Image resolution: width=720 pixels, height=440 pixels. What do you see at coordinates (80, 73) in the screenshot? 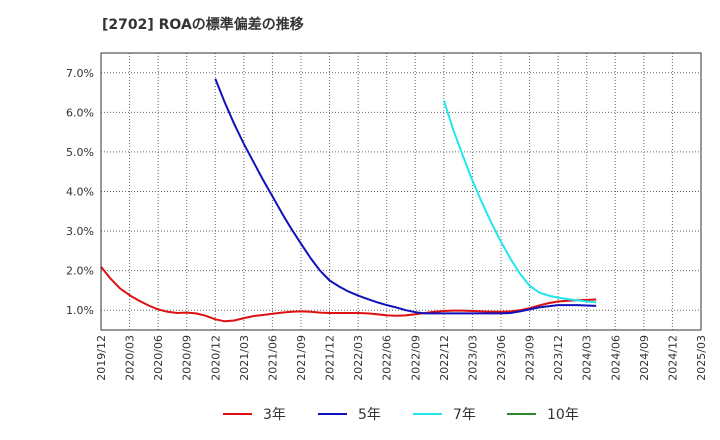
I see `y-tick-label: 7.0%` at bounding box center [80, 73].